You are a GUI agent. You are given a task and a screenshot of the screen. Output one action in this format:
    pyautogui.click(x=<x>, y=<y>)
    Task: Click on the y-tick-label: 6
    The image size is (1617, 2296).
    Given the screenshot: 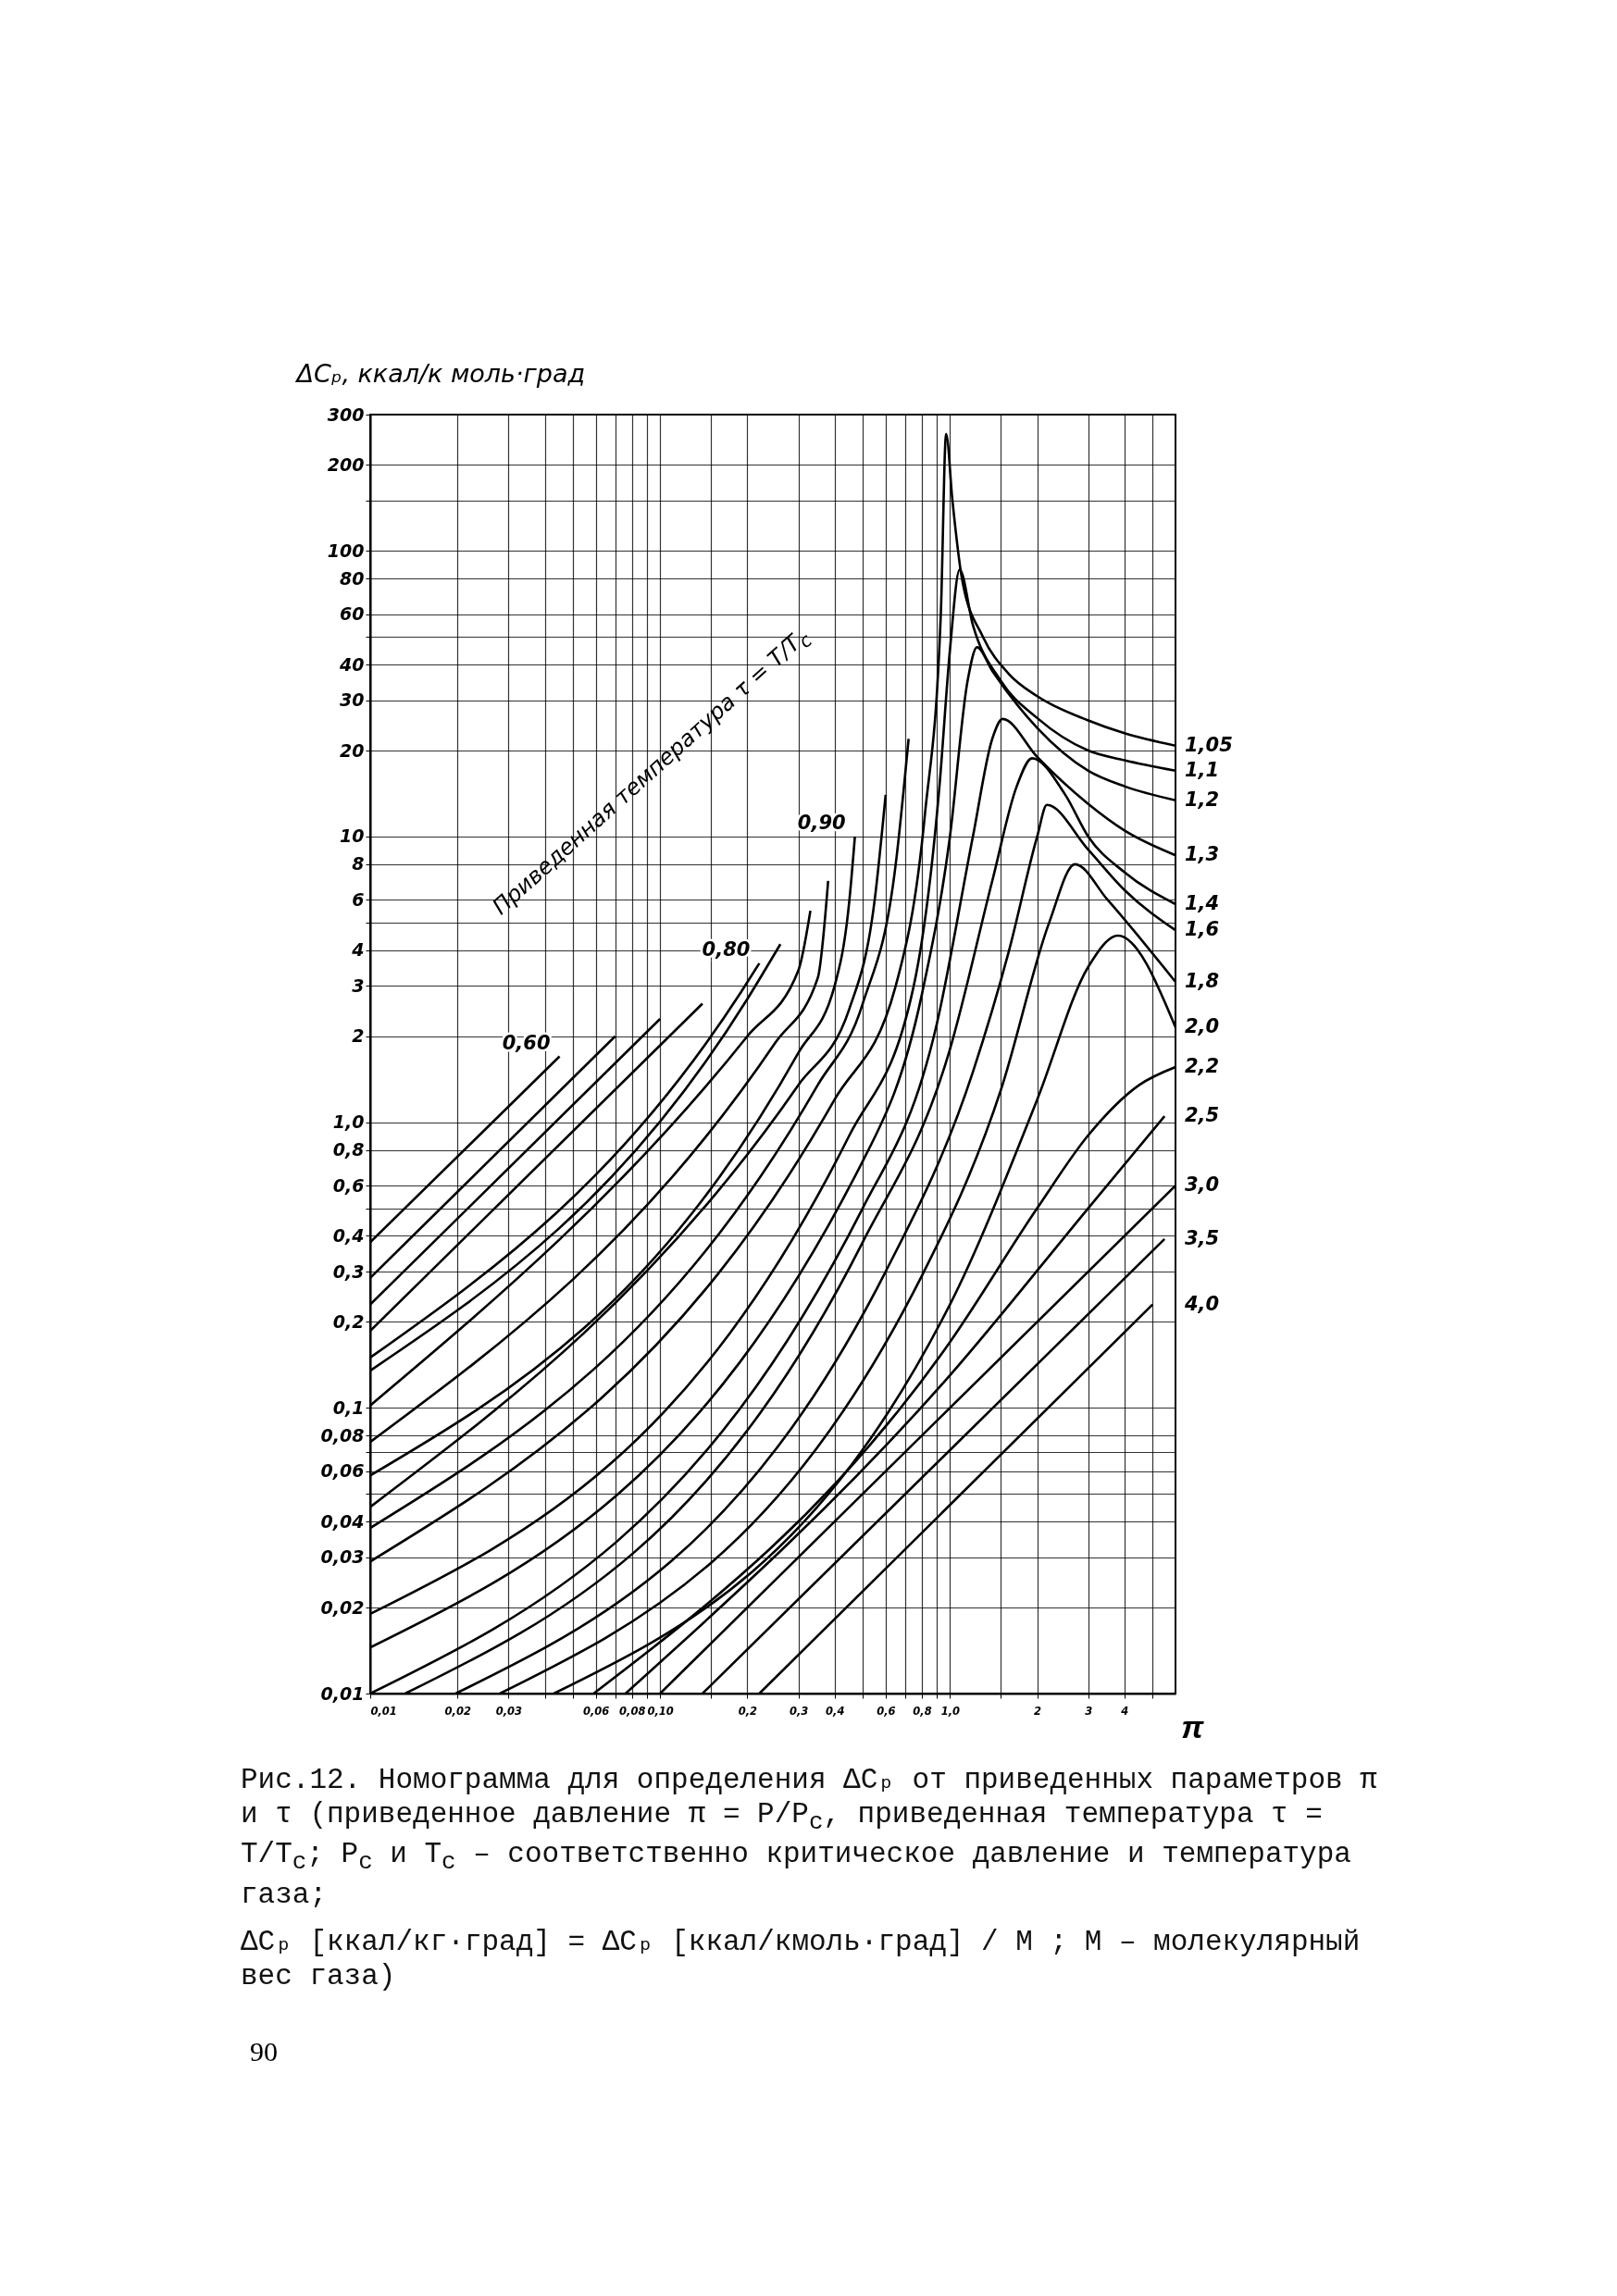 What is the action you would take?
    pyautogui.click(x=358, y=899)
    